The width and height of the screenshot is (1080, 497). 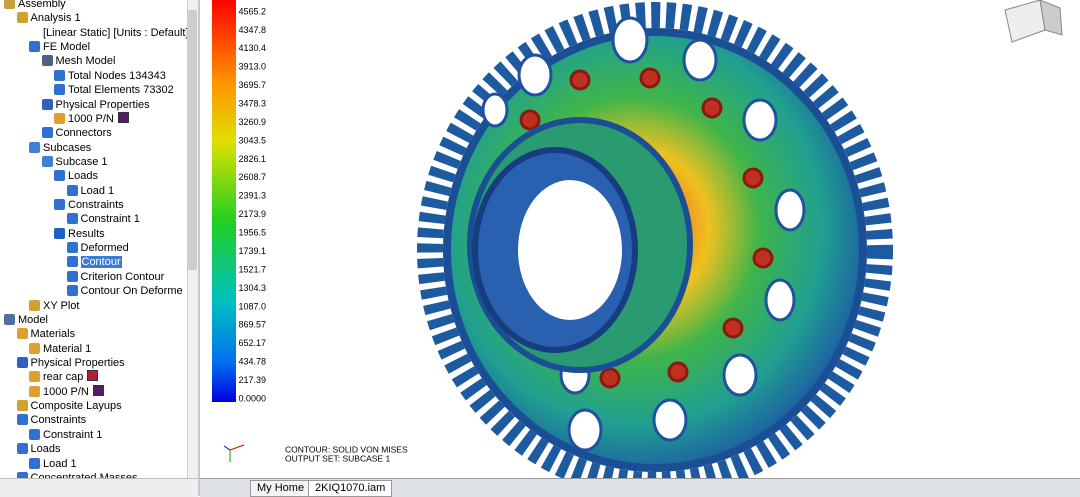 What do you see at coordinates (86, 233) in the screenshot?
I see `tree-label: Results` at bounding box center [86, 233].